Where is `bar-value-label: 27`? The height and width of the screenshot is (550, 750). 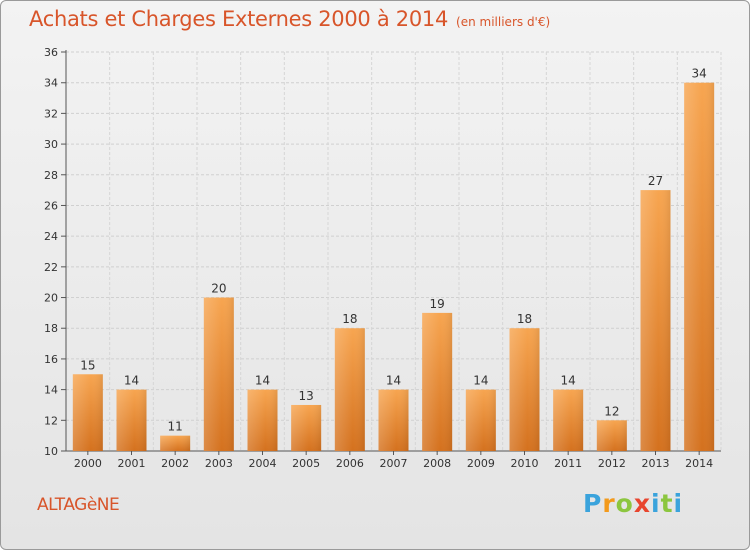
bar-value-label: 27 is located at coordinates (655, 181).